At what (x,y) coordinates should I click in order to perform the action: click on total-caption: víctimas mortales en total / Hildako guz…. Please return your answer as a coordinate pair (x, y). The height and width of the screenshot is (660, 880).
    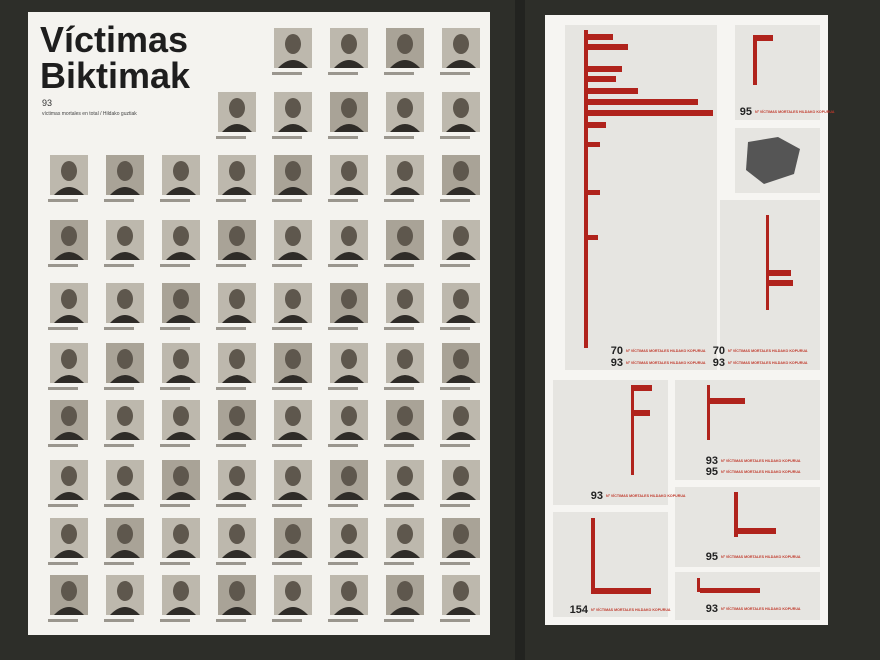
    Looking at the image, I should click on (89, 114).